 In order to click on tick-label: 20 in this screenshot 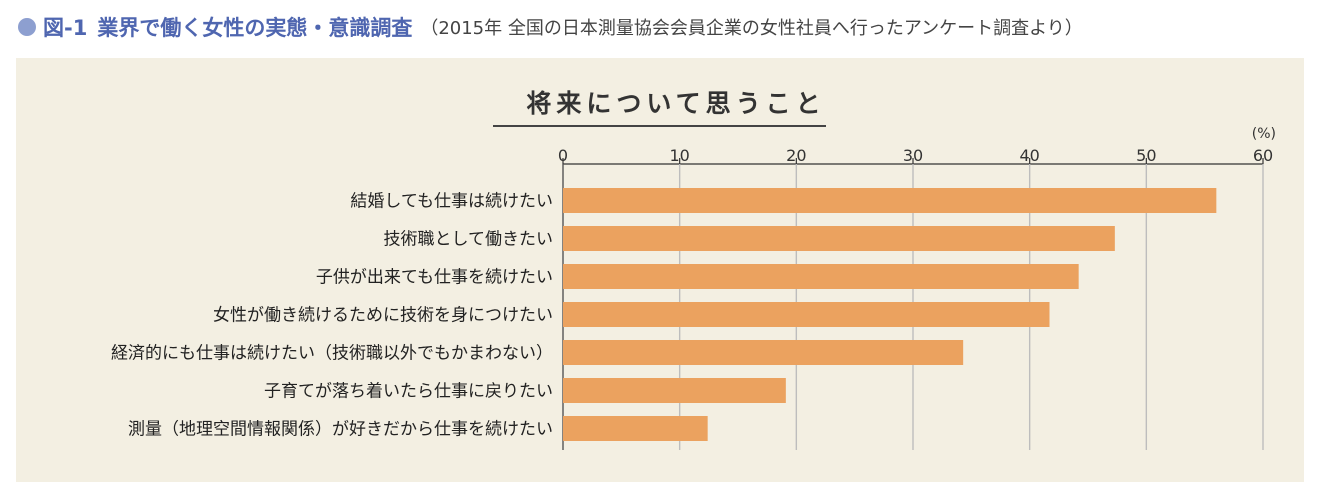, I will do `click(796, 155)`.